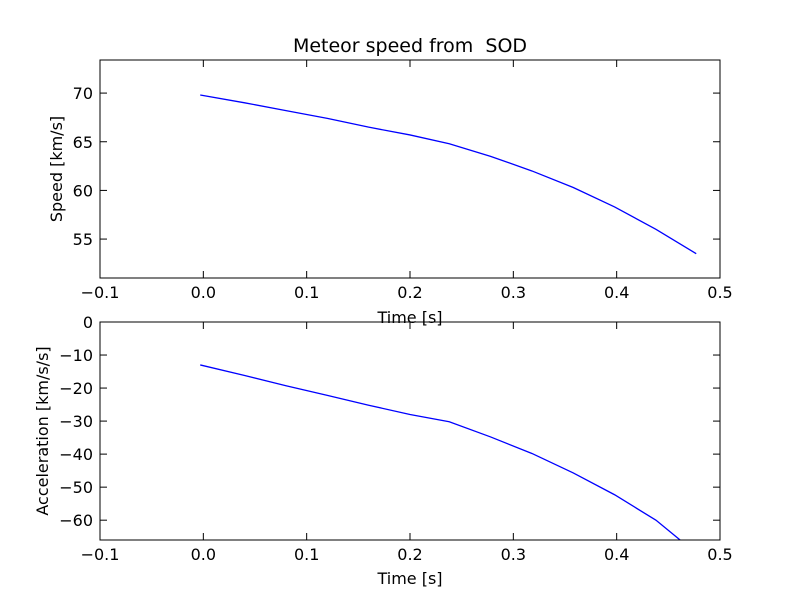 This screenshot has width=800, height=600. Describe the element at coordinates (513, 554) in the screenshot. I see `acceleration-x-tick-label: 0.3` at that location.